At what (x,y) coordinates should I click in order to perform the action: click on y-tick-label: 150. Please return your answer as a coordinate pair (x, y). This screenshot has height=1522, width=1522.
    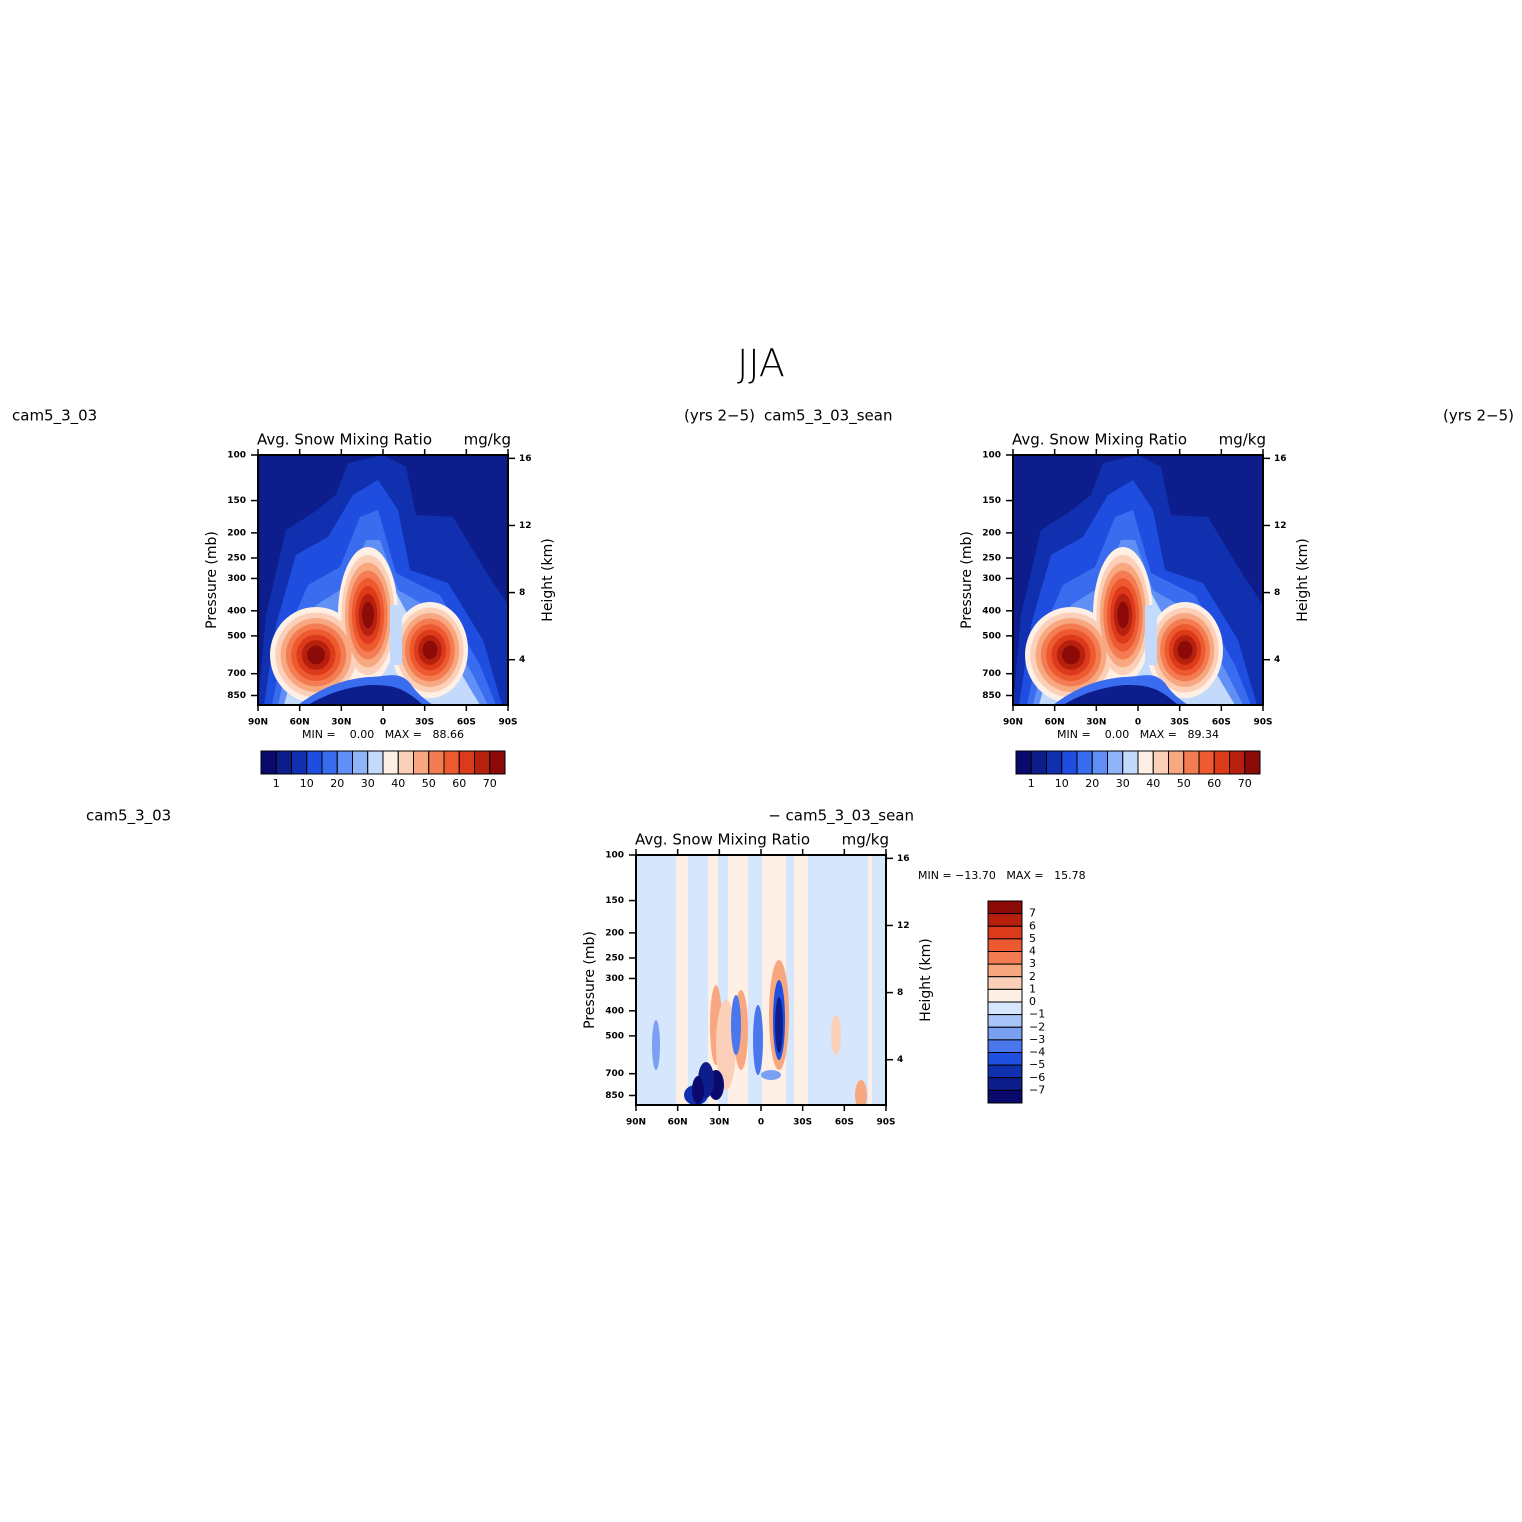
    Looking at the image, I should click on (236, 501).